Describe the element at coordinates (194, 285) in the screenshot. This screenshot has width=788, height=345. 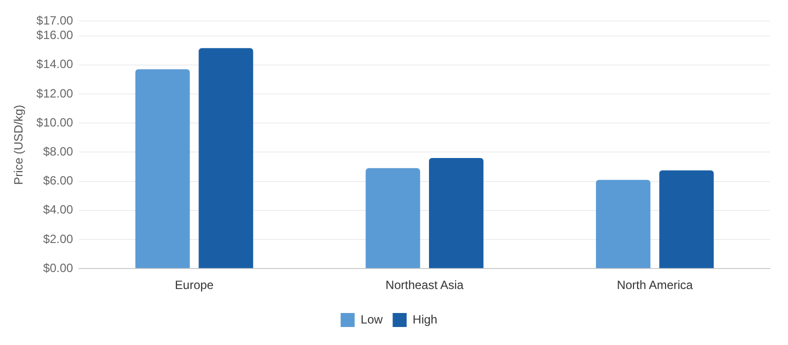
I see `x-tick-label: Europe` at that location.